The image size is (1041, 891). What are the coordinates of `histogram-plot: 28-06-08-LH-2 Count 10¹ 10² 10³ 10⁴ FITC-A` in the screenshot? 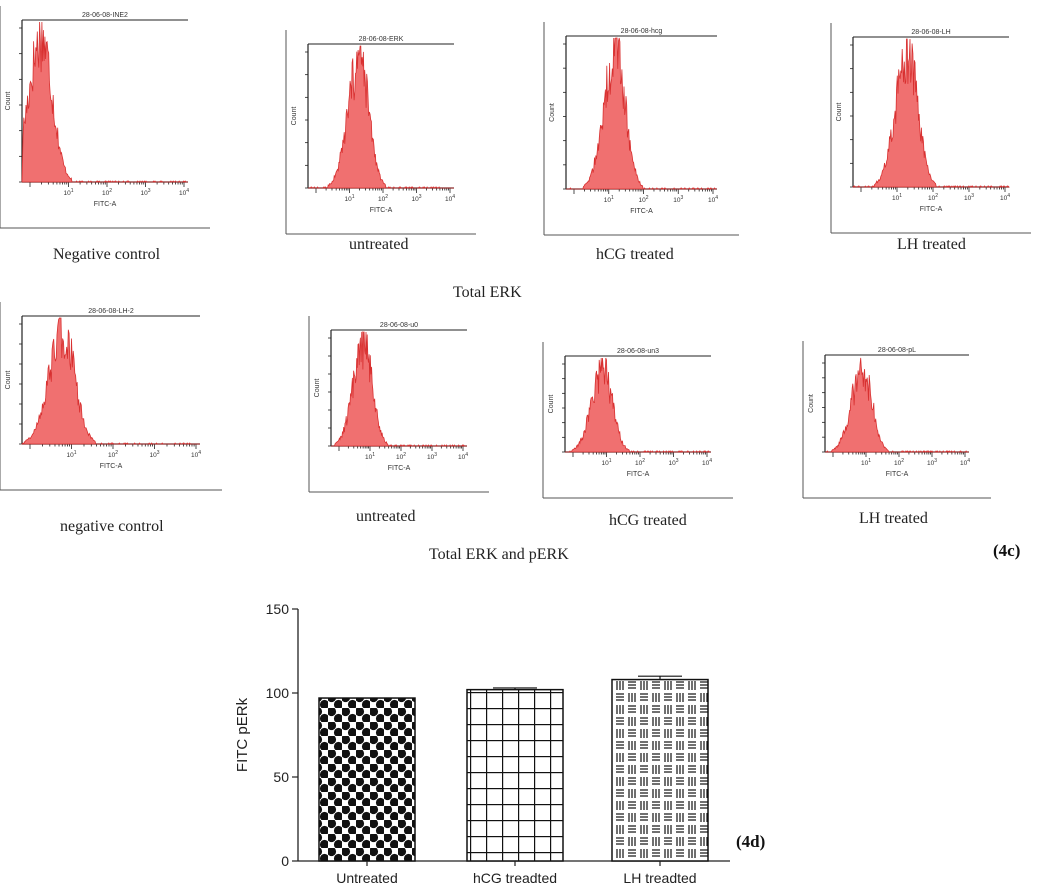 It's located at (111, 396).